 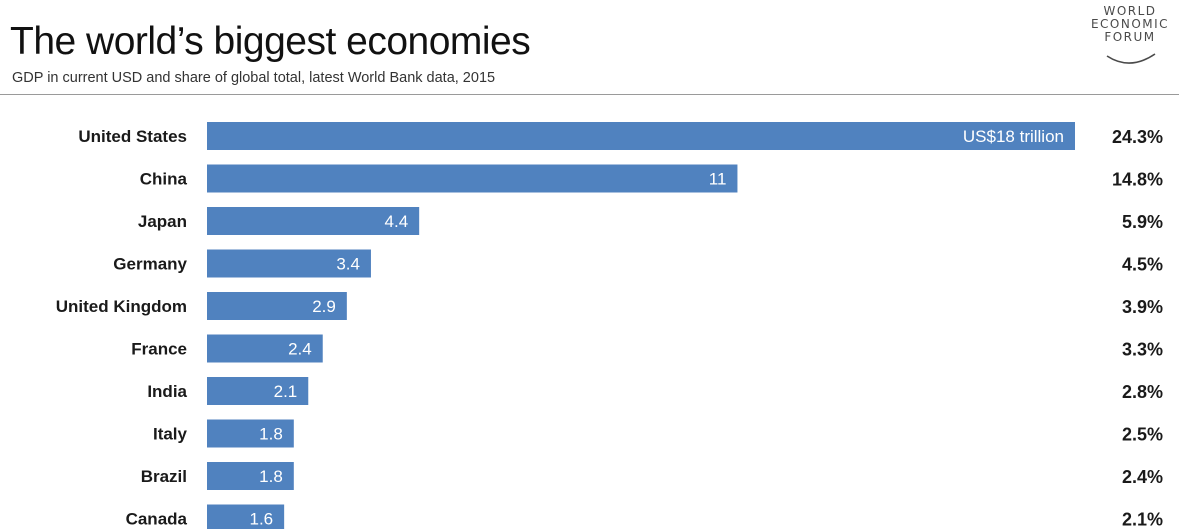 I want to click on bar-united-states, so click(x=641, y=136).